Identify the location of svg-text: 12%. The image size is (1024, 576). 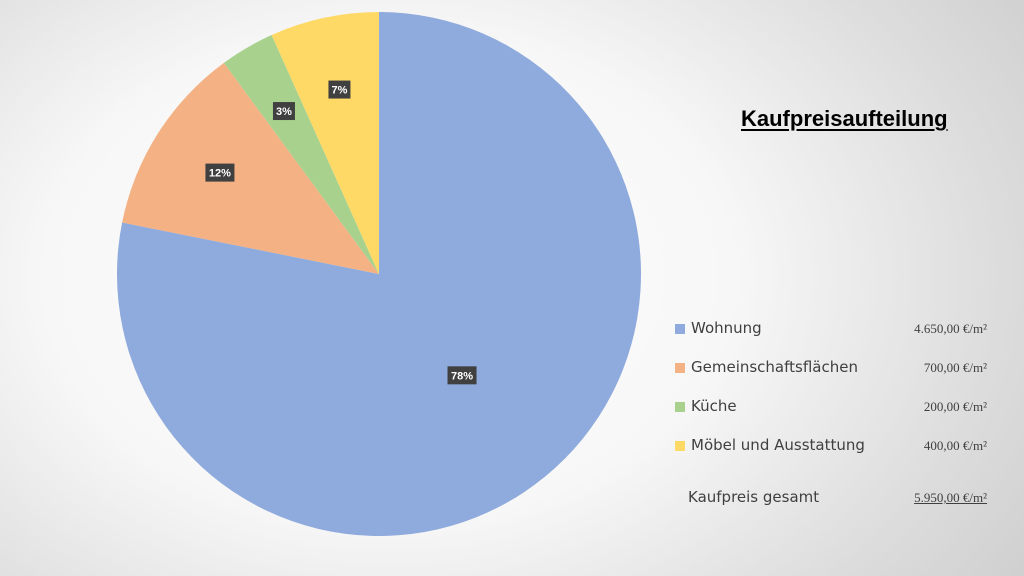
(220, 174).